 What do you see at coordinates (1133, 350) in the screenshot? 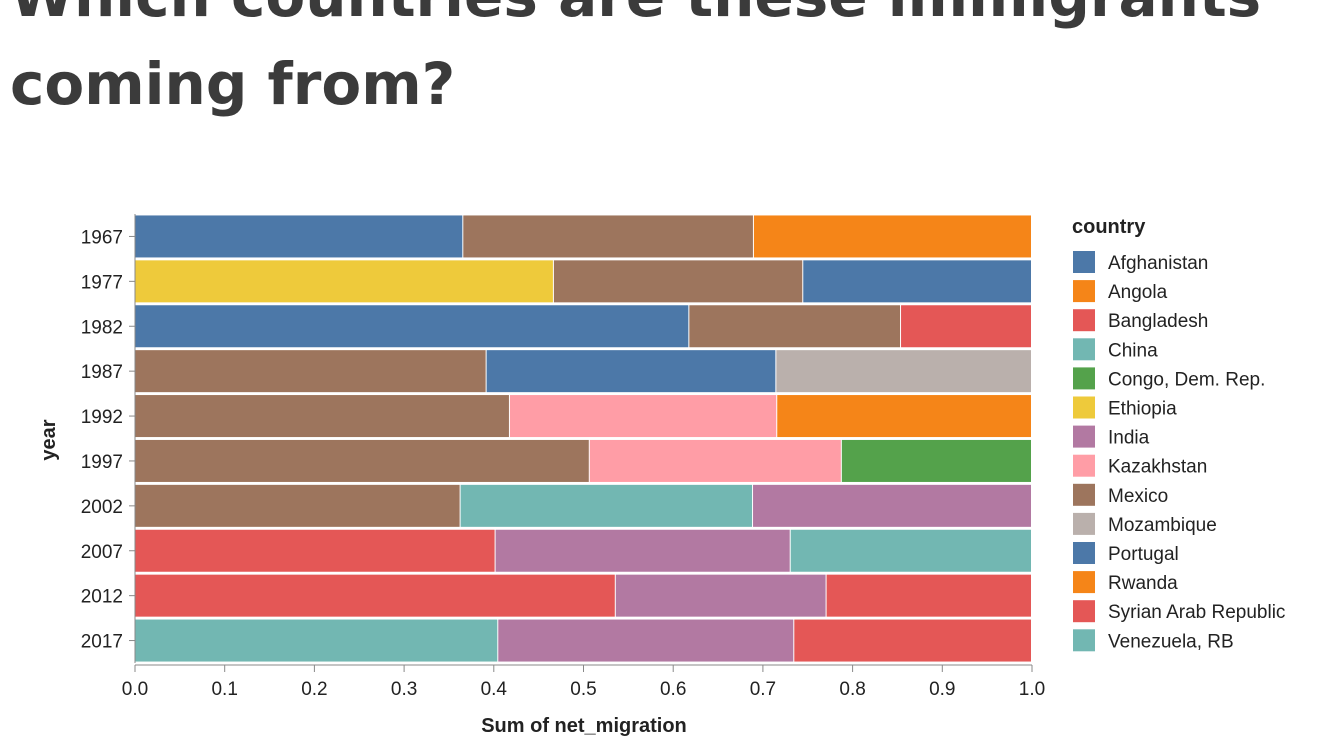
I see `legend-label: China` at bounding box center [1133, 350].